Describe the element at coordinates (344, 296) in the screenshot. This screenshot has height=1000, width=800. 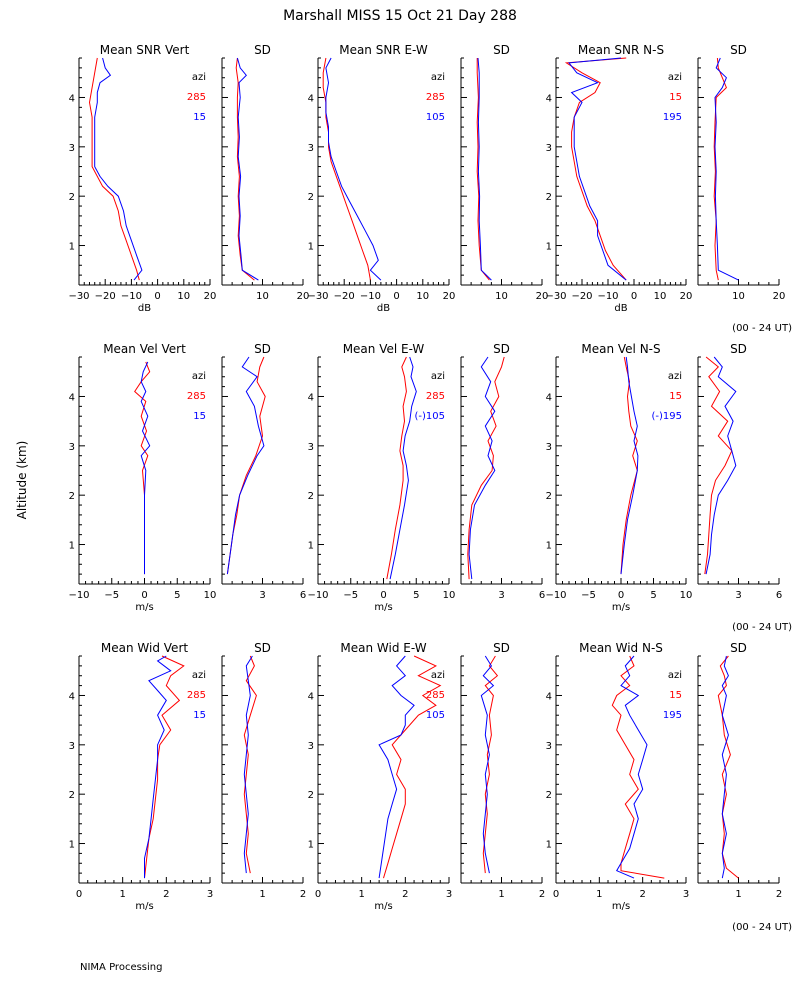
I see `x-tick-label: −20` at that location.